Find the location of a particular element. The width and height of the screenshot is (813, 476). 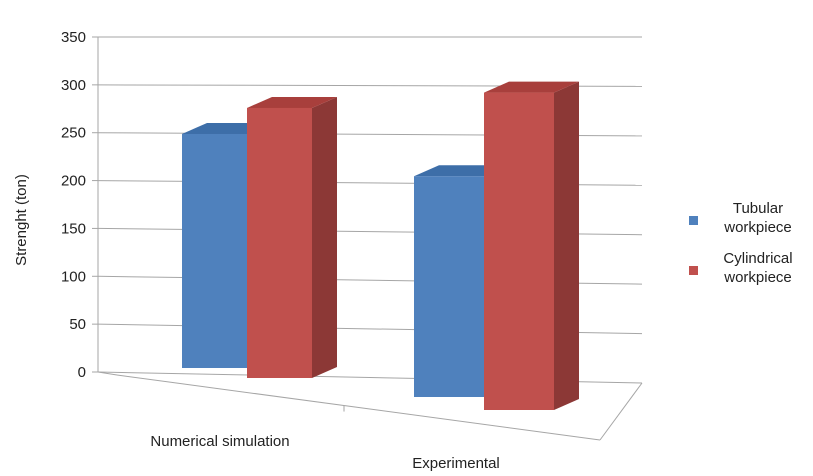

x-category-label: Numerical simulation is located at coordinates (219, 441).